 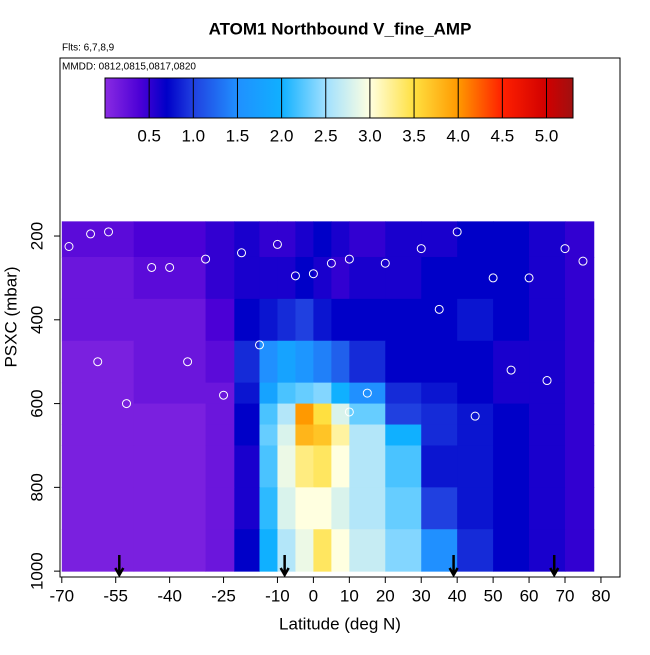 I want to click on colorbar-tick-label: 2.0, so click(x=282, y=135).